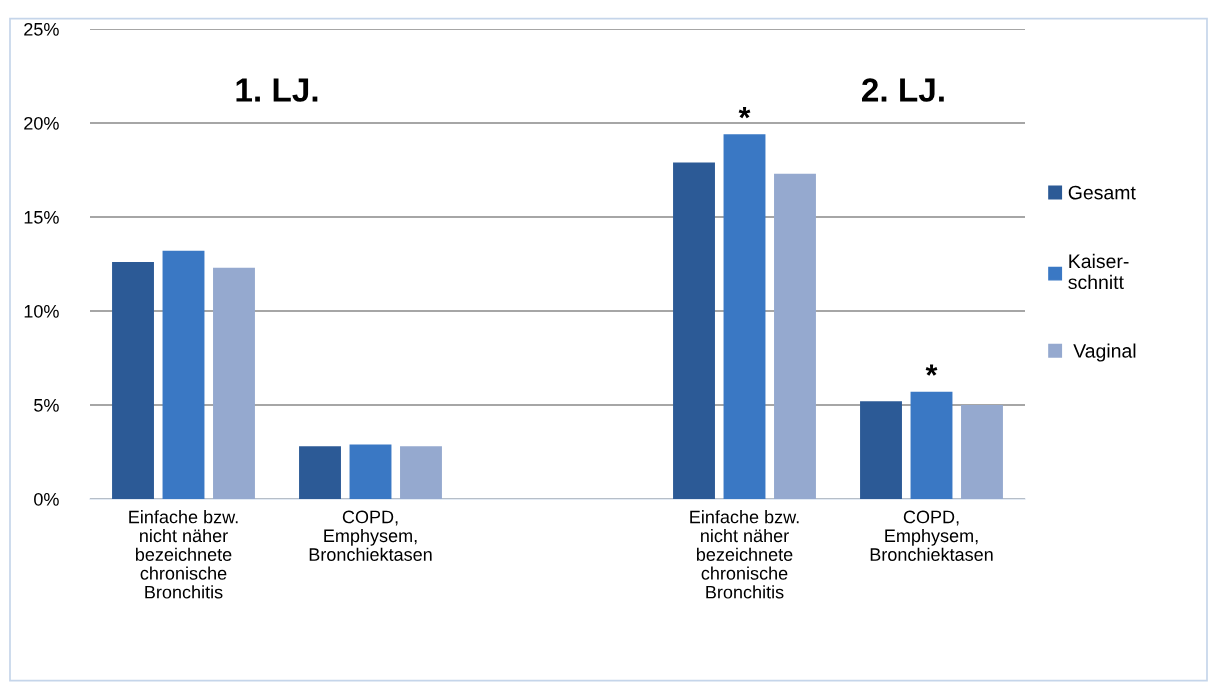 This screenshot has height=682, width=1208. I want to click on legend-label: Gesamt, so click(1102, 192).